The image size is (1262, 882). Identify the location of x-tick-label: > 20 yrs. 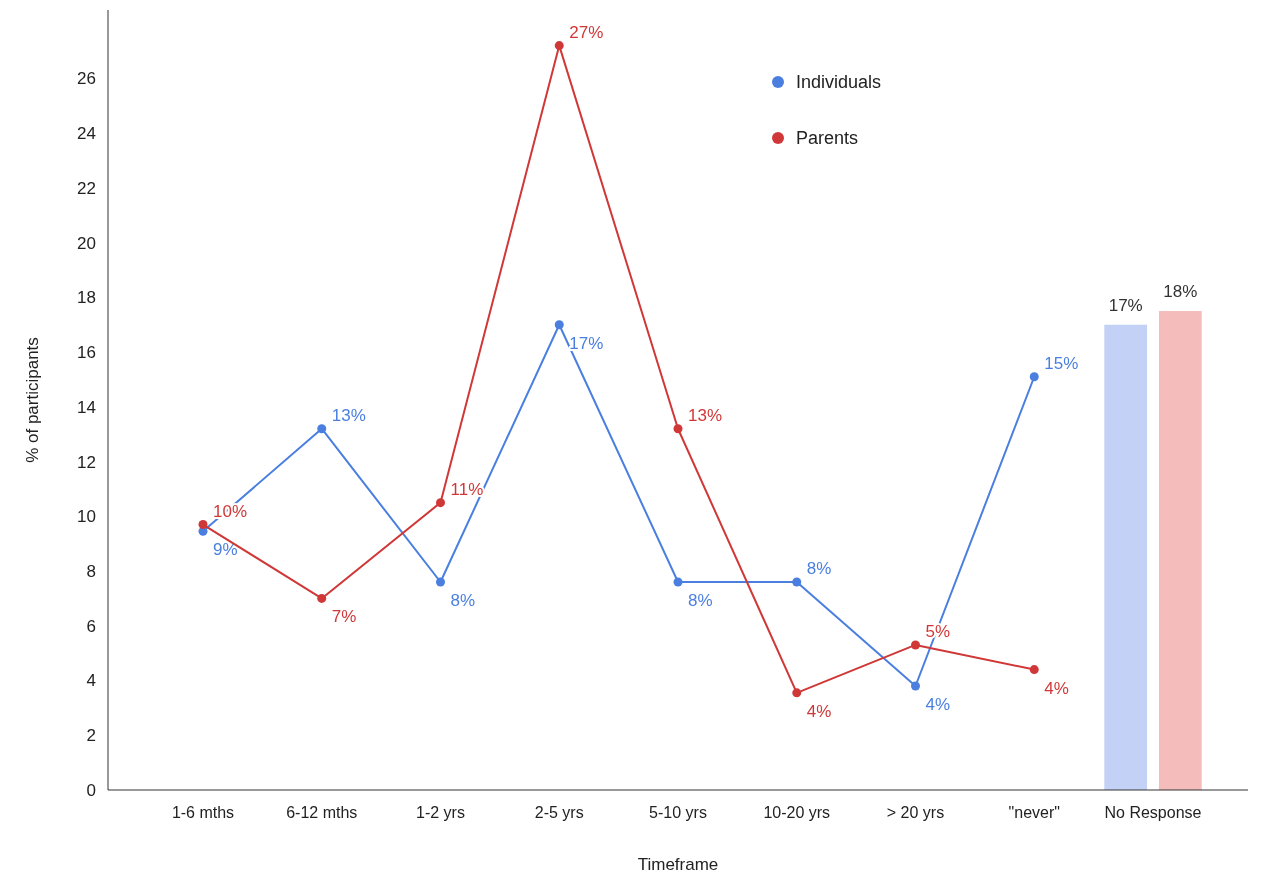
(915, 812).